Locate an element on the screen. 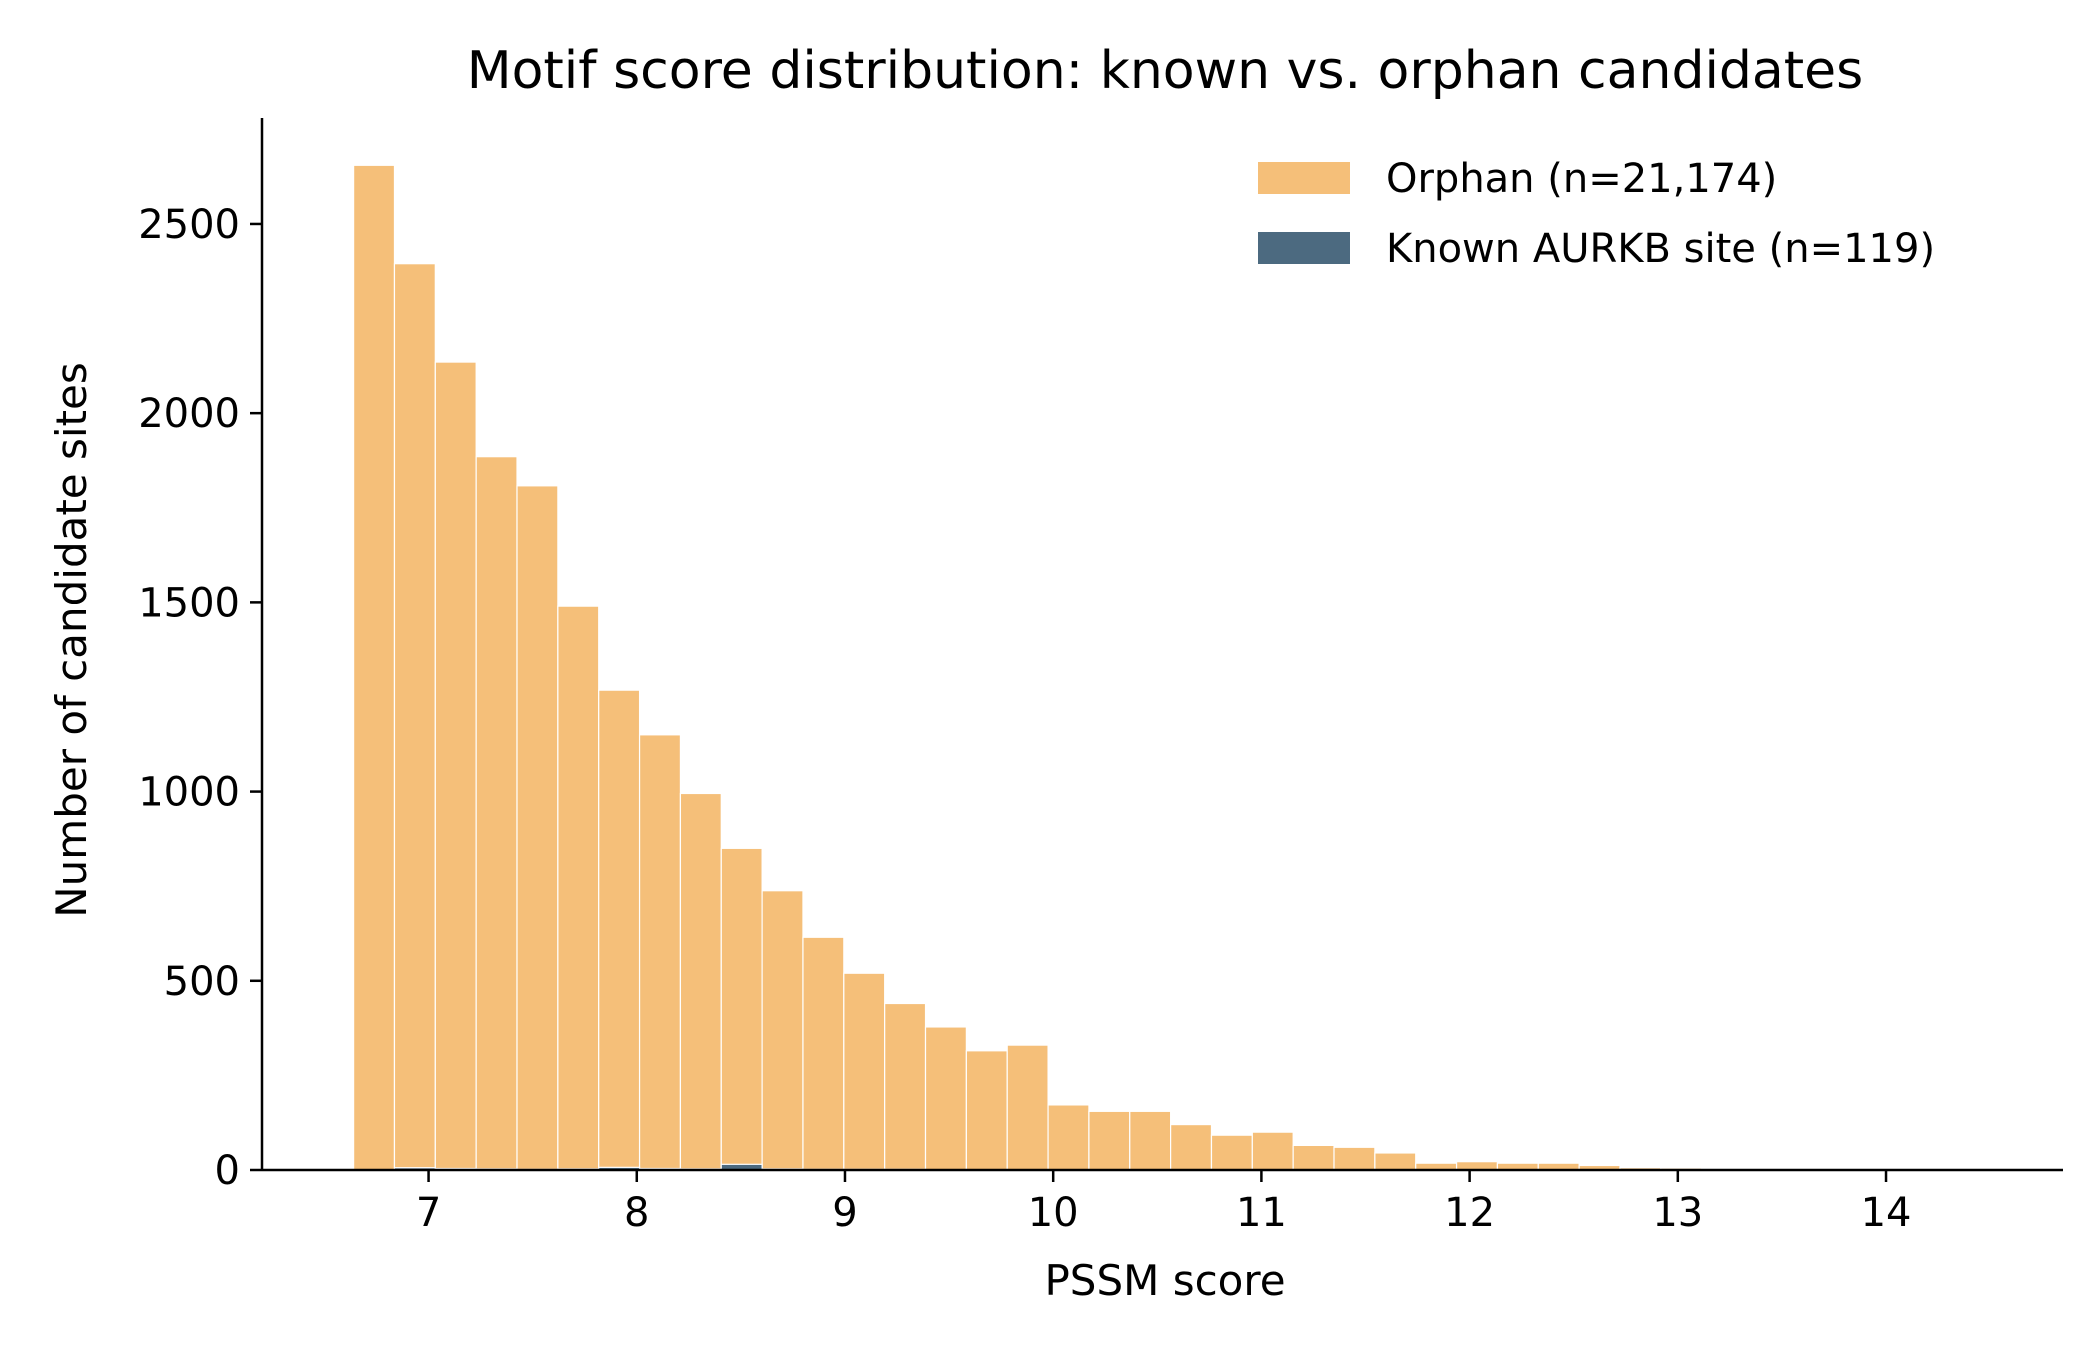 Image resolution: width=2100 pixels, height=1350 pixels. legend-item-known: Known AURKB site (n=119) is located at coordinates (1596, 249).